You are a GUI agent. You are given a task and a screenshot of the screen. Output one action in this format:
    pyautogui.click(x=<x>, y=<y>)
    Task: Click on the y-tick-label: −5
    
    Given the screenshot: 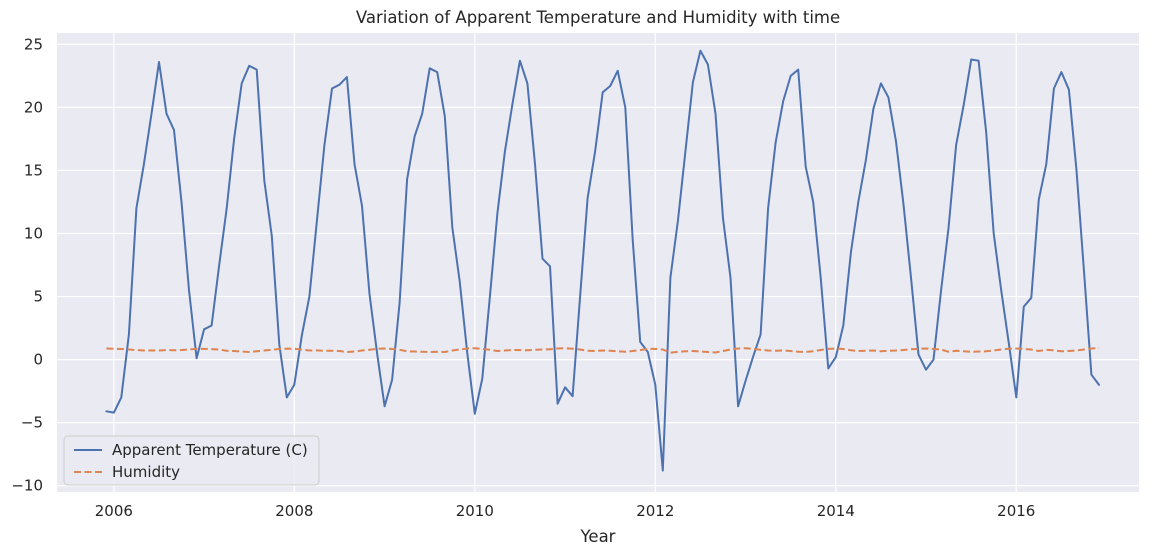 What is the action you would take?
    pyautogui.click(x=32, y=423)
    